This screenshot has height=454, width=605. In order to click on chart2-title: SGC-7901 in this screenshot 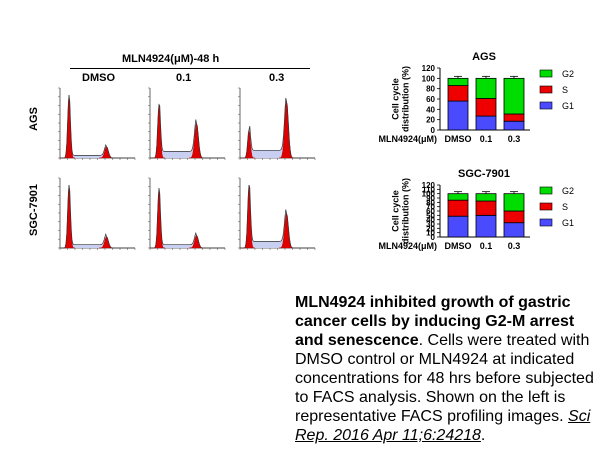, I will do `click(484, 174)`.